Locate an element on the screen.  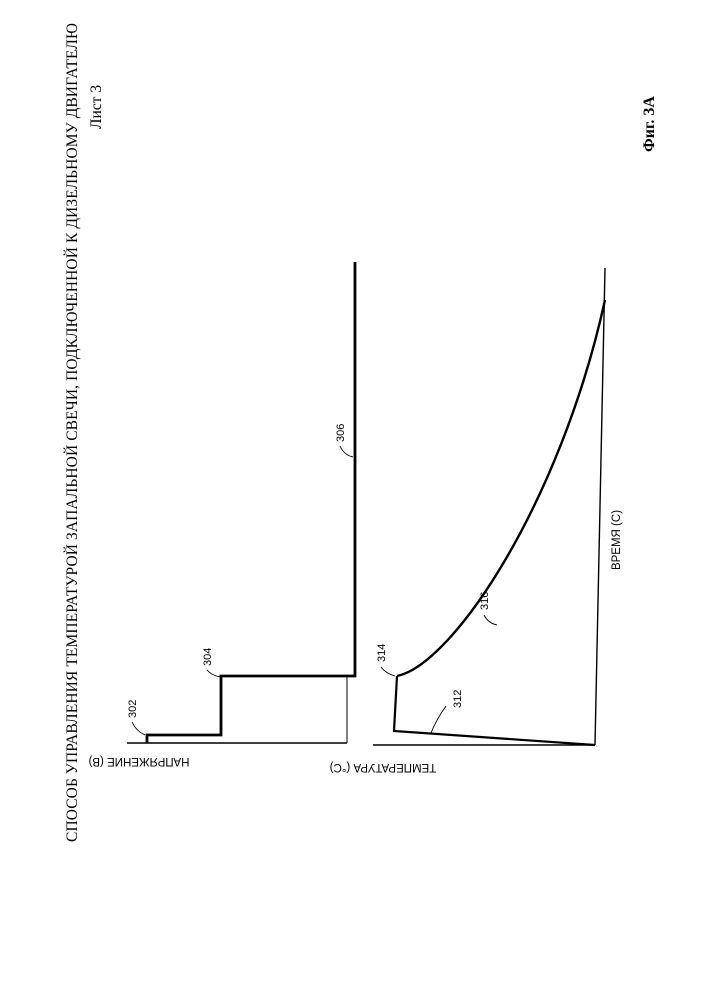
temperature-axis-label: ТЕМПЕРАТУРА (°С) is located at coordinates (383, 767).